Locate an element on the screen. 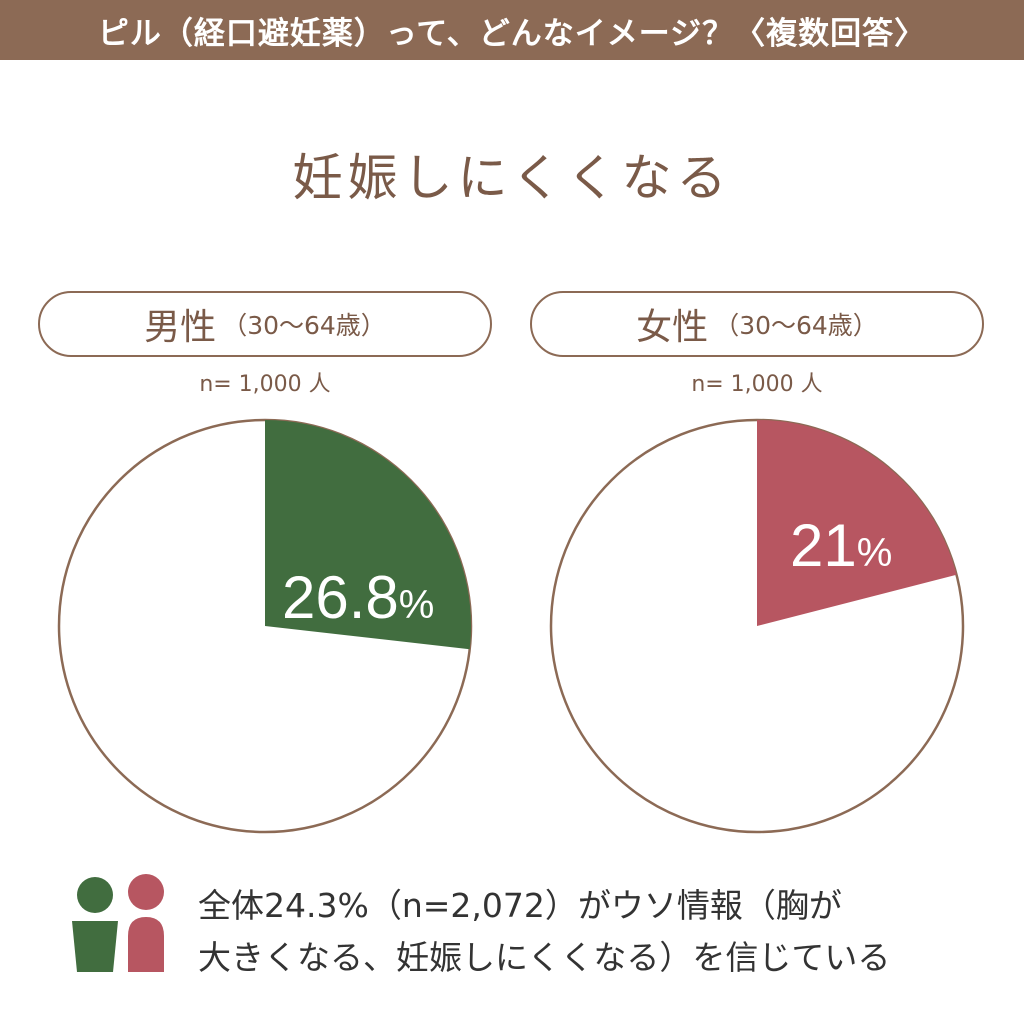 This screenshot has height=1024, width=1024. male-value-label: 26.8% is located at coordinates (358, 597).